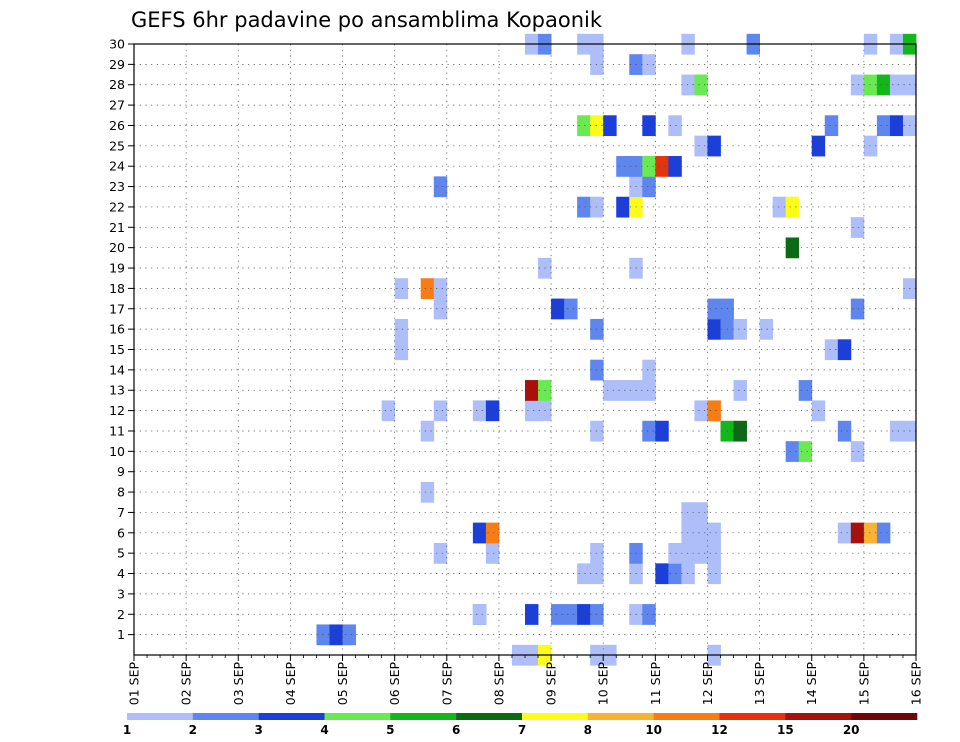 This screenshot has width=960, height=742. Describe the element at coordinates (117, 268) in the screenshot. I see `y-tick-label: 19` at that location.